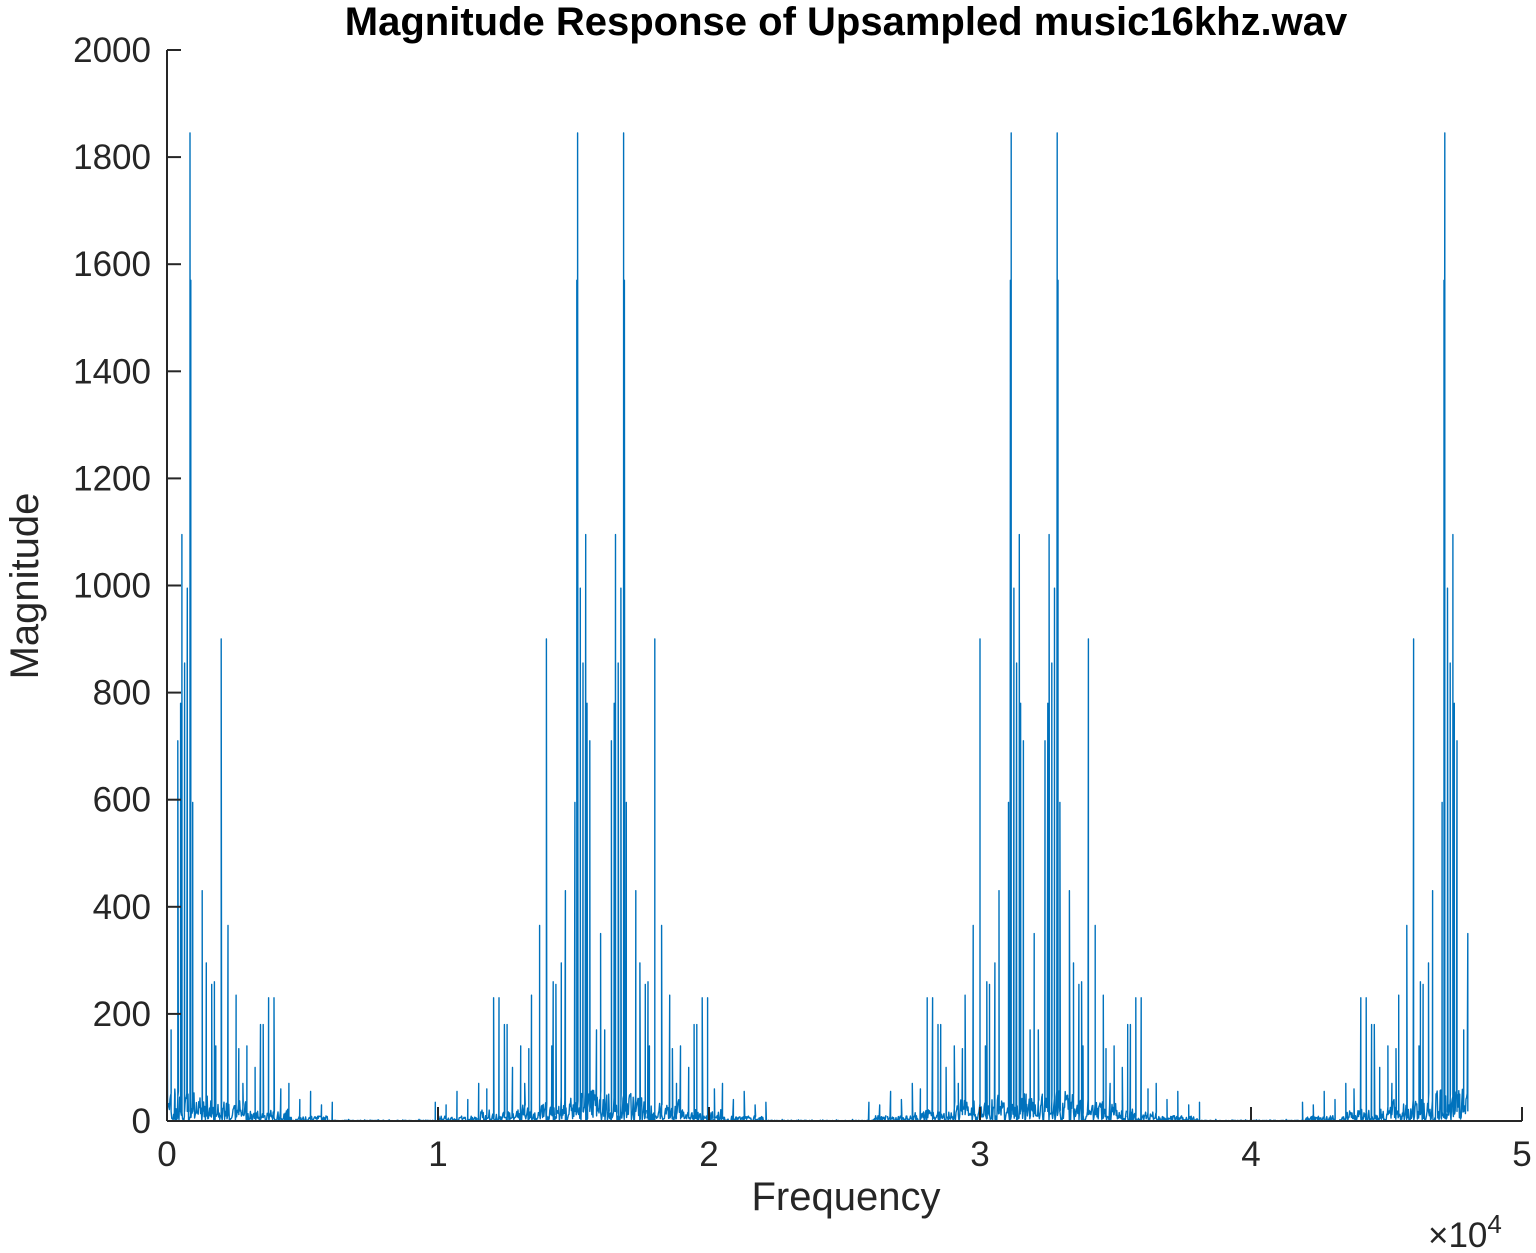  What do you see at coordinates (166, 1154) in the screenshot?
I see `x-tick-label: 0` at bounding box center [166, 1154].